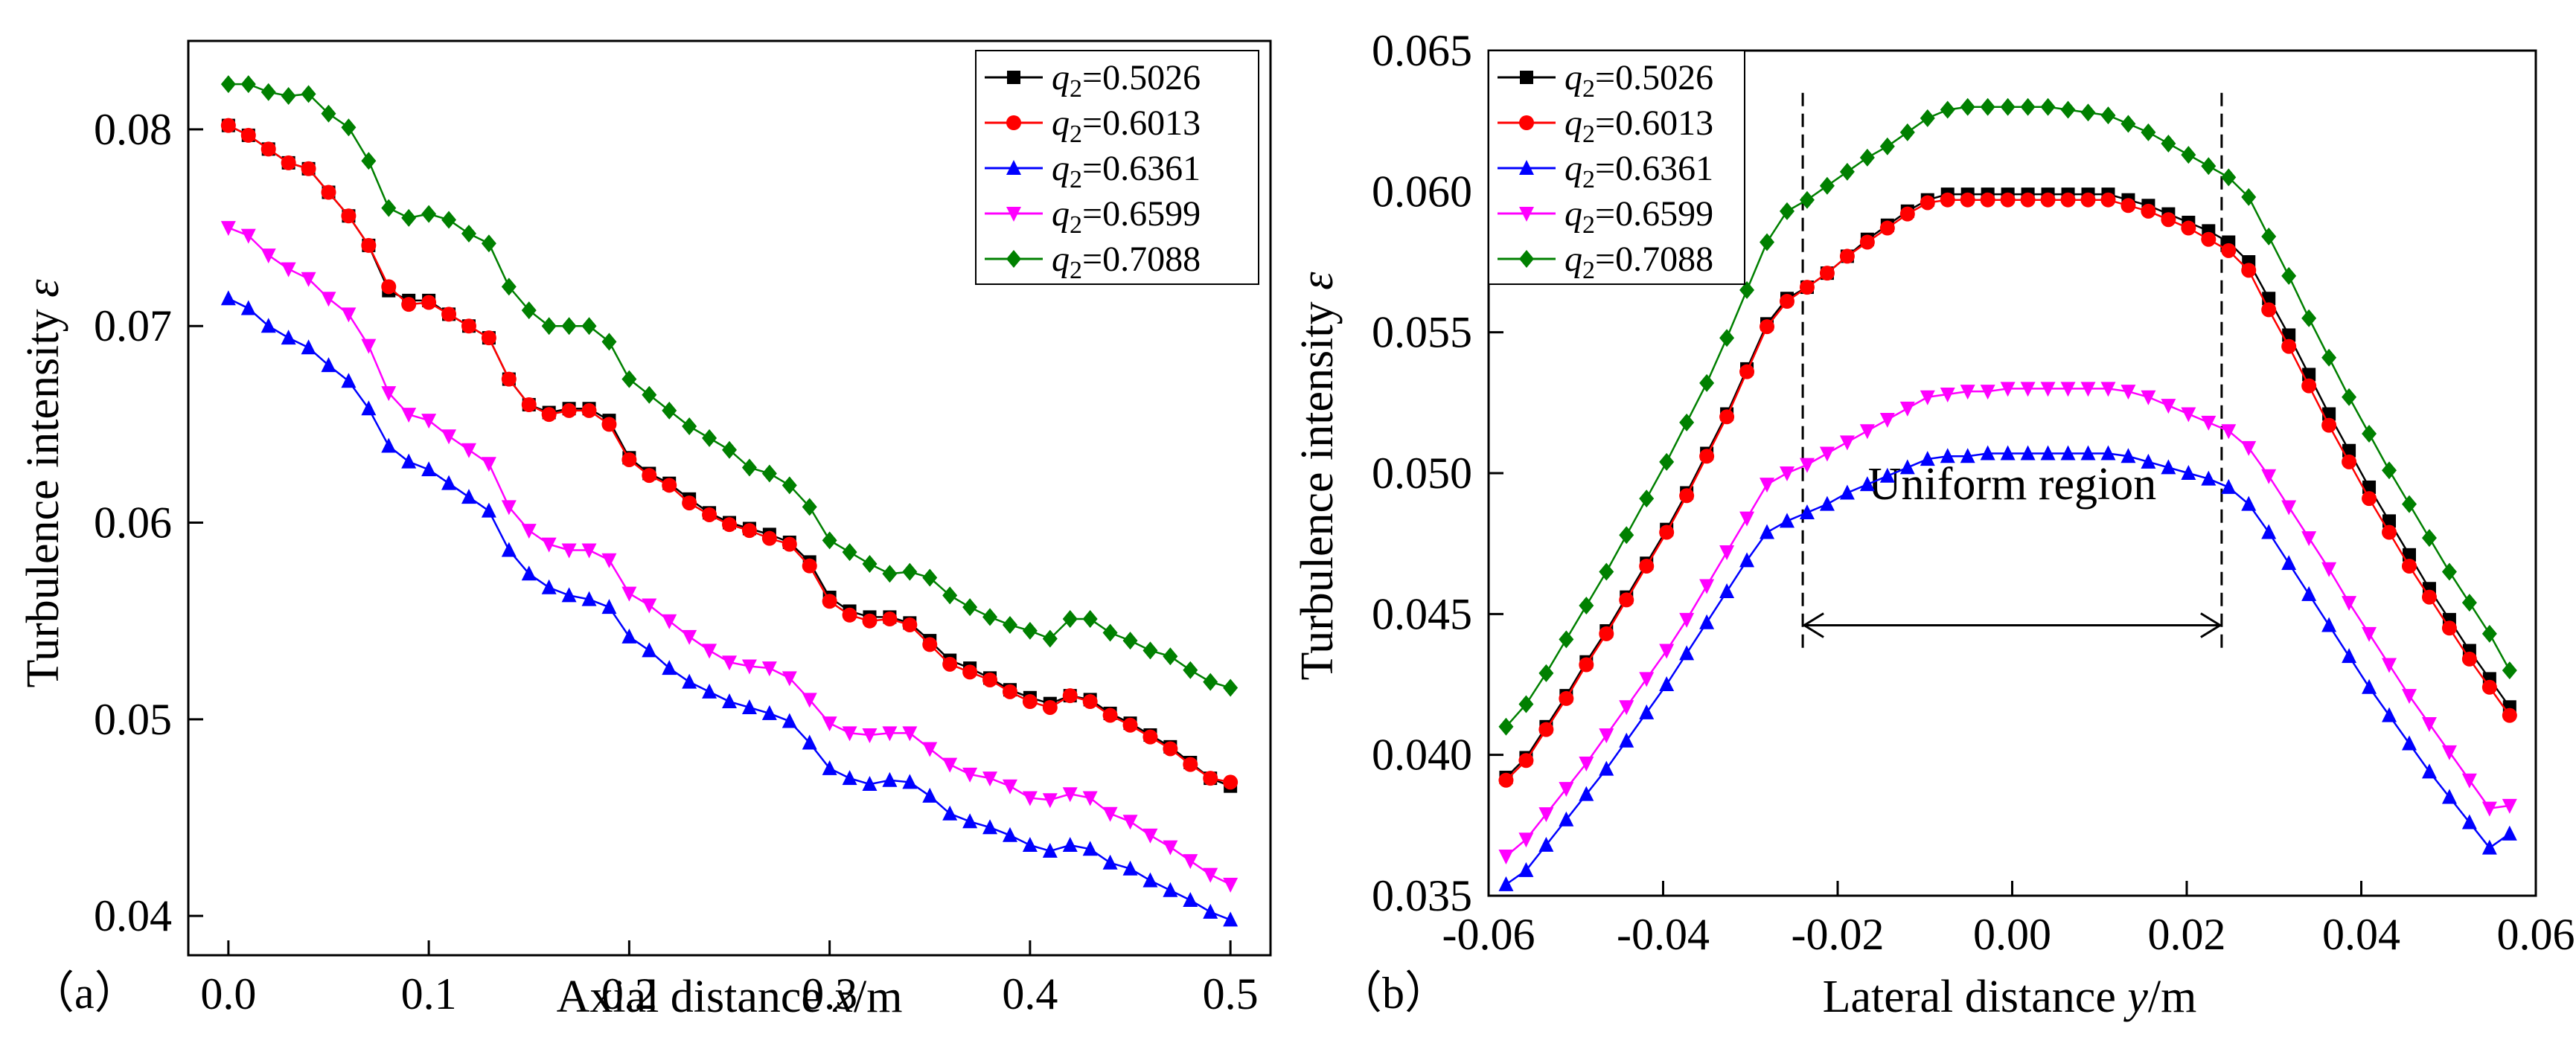 The height and width of the screenshot is (1046, 2576). I want to click on legend-label-var: q, so click(1061, 214).